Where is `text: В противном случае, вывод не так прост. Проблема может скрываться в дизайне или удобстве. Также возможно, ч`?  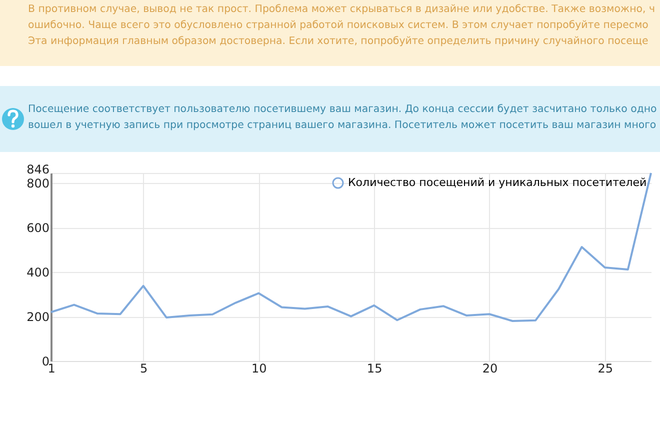
text: В противном случае, вывод не так прост. Проблема может скрываться в дизайне или удобстве. Также возможно, ч is located at coordinates (342, 10).